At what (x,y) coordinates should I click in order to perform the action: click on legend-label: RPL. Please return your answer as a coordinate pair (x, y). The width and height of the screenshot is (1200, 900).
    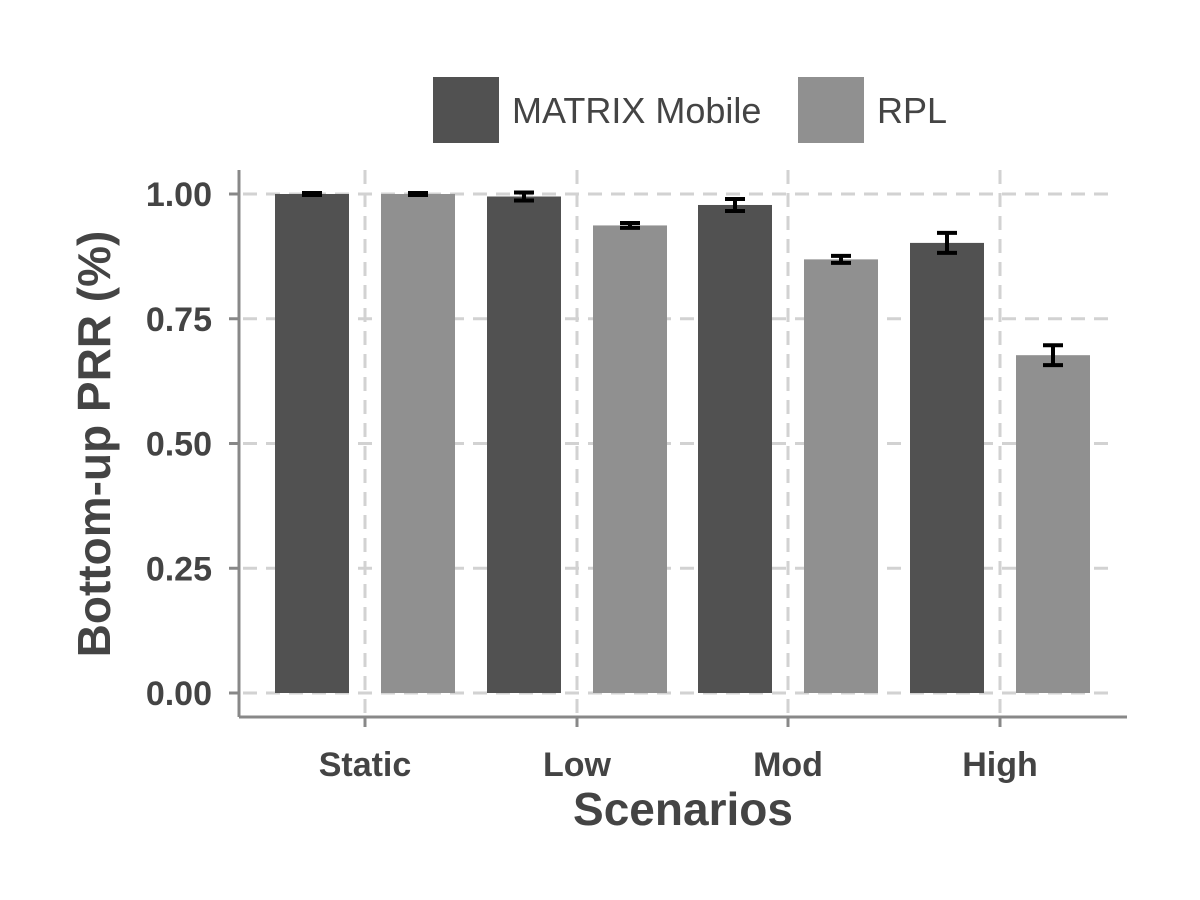
    Looking at the image, I should click on (912, 110).